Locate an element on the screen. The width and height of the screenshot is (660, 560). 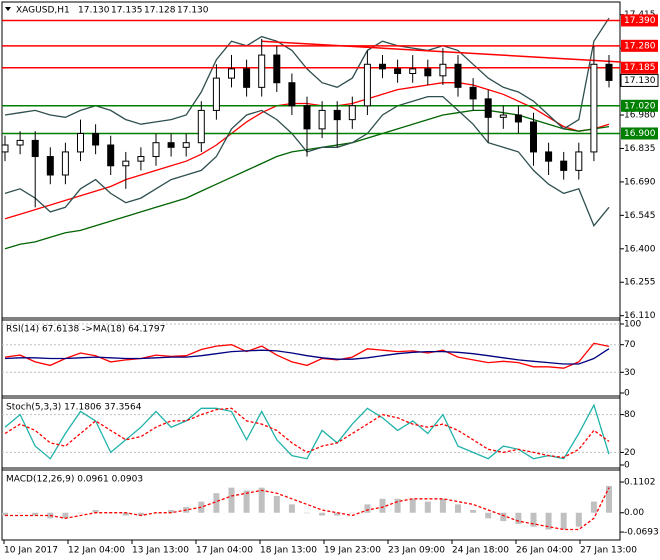
level-label: 17.280 is located at coordinates (640, 46).